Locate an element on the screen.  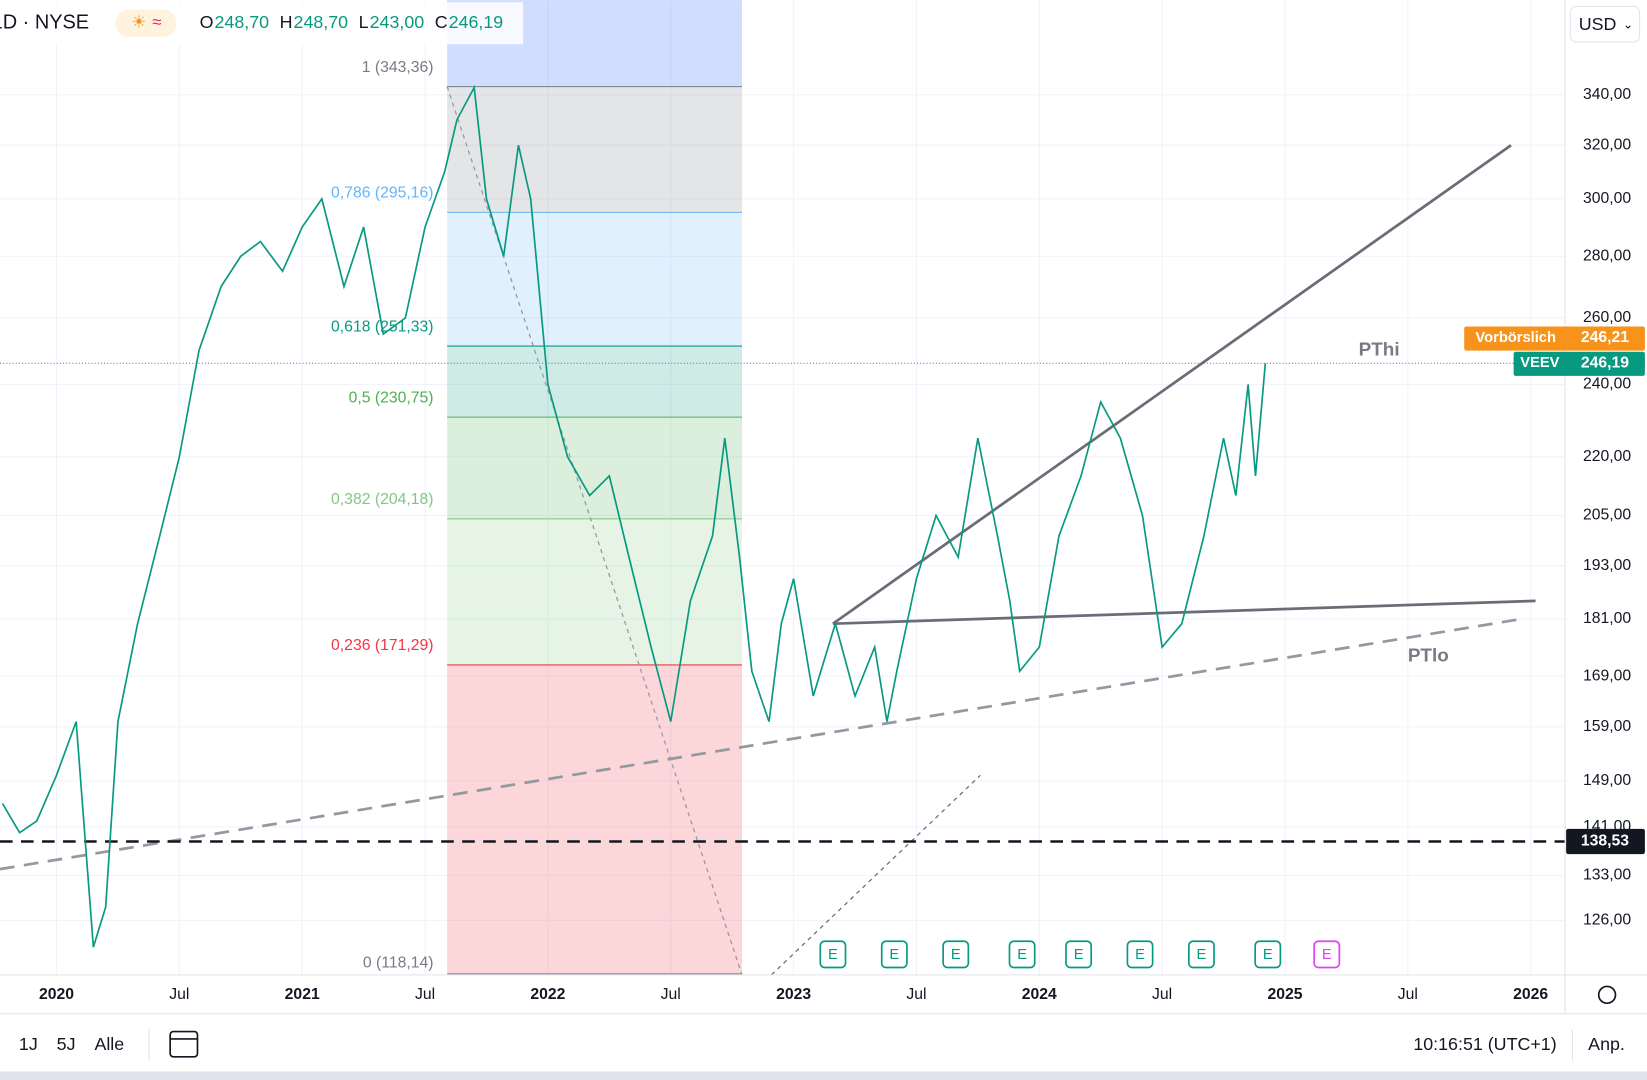
adjust-button: Anp. is located at coordinates (1606, 1044).